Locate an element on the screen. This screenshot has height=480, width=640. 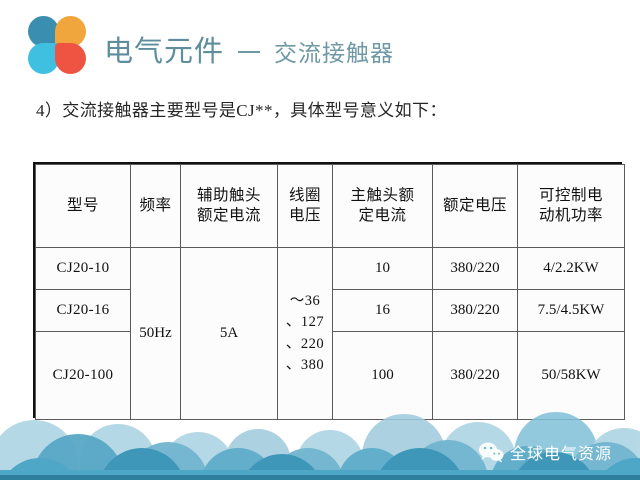
page-title: 电气元件 一 交流接触器 is located at coordinates (249, 49).